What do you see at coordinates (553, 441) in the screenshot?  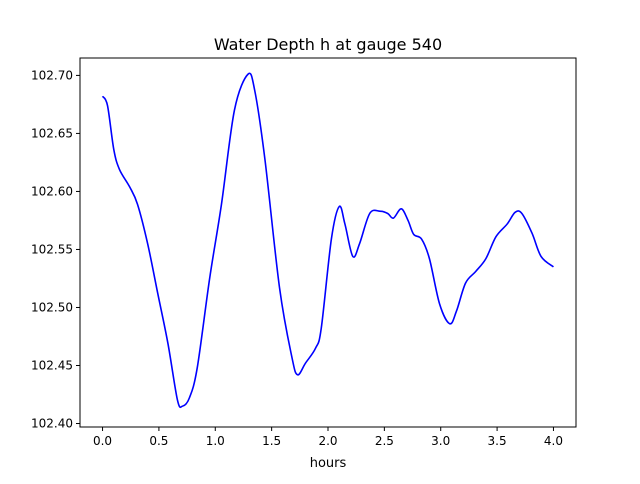 I see `x-tick-label: 4.0` at bounding box center [553, 441].